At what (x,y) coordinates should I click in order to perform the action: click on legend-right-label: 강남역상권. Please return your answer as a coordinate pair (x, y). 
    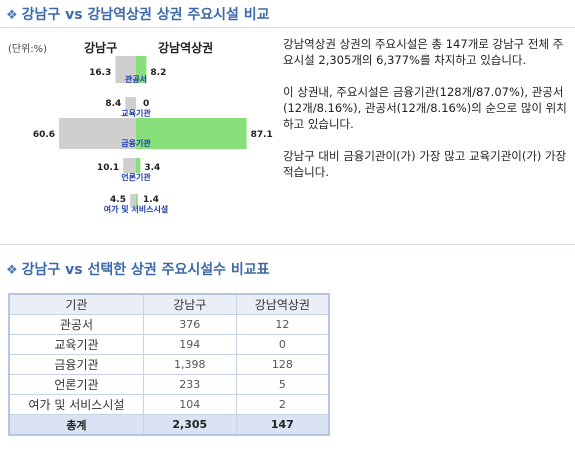
    Looking at the image, I should click on (186, 48).